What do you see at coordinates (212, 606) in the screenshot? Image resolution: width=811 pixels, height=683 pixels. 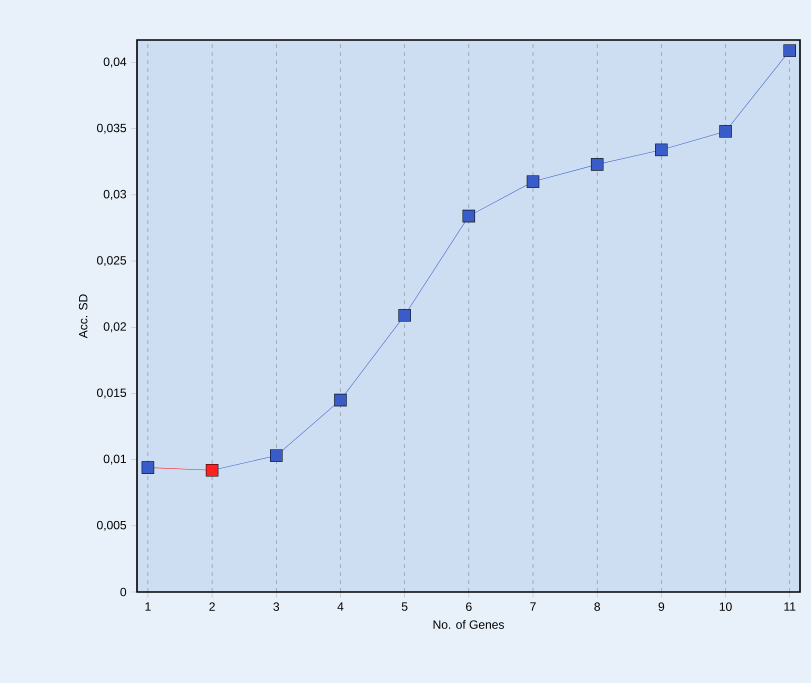 I see `x-tick-label: 2` at bounding box center [212, 606].